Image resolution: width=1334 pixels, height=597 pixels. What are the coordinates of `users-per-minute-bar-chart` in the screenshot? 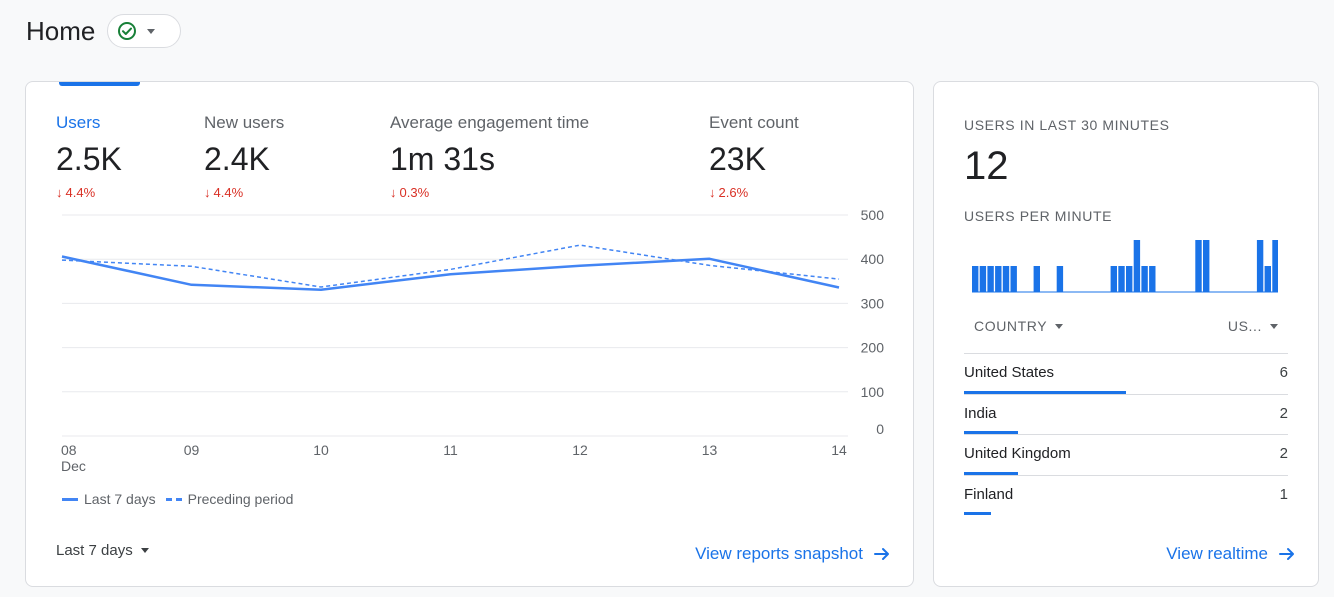 It's located at (1125, 266).